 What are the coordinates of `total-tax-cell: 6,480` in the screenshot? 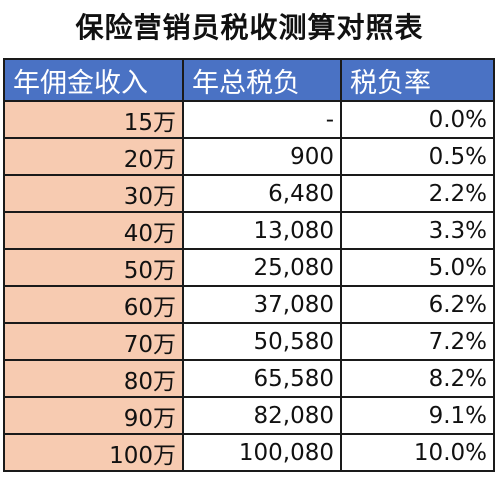 It's located at (262, 193).